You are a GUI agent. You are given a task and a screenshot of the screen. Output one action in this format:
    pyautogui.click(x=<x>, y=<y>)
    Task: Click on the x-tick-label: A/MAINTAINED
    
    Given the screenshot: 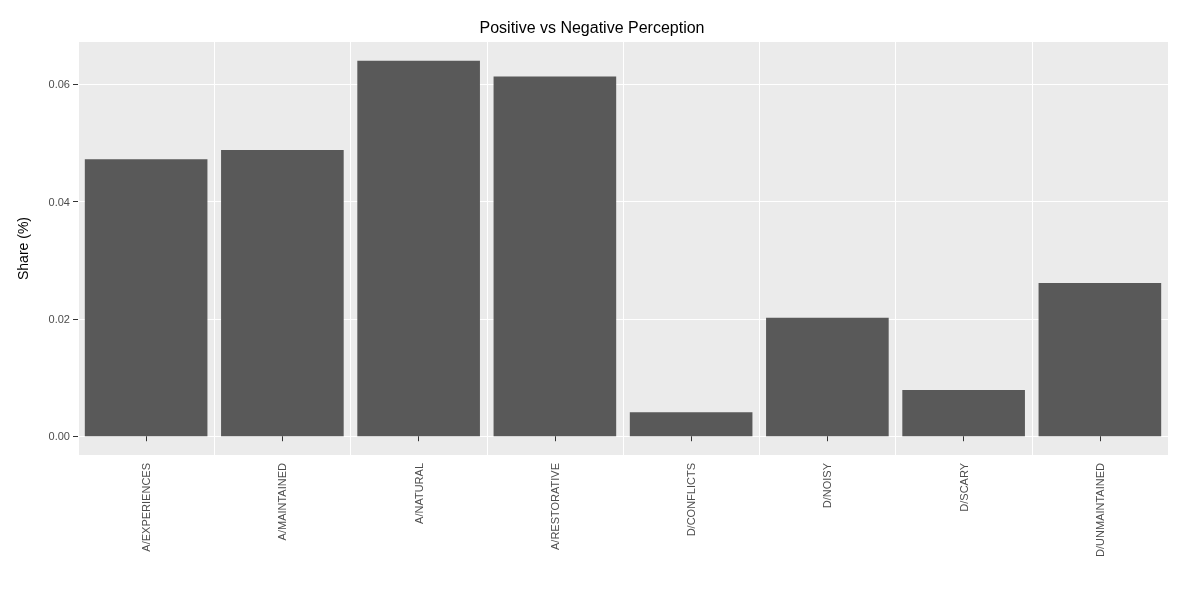 What is the action you would take?
    pyautogui.click(x=282, y=501)
    